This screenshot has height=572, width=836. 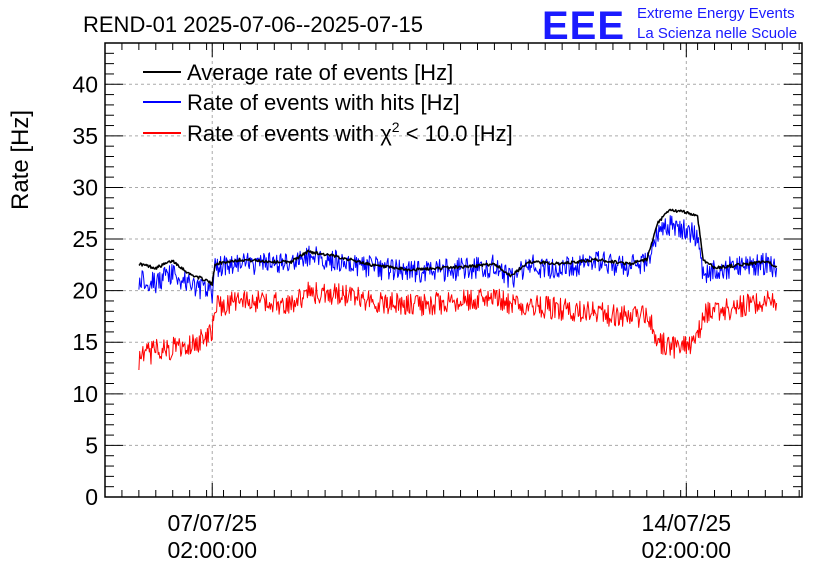 I want to click on y-tick-label: 30, so click(x=85, y=187).